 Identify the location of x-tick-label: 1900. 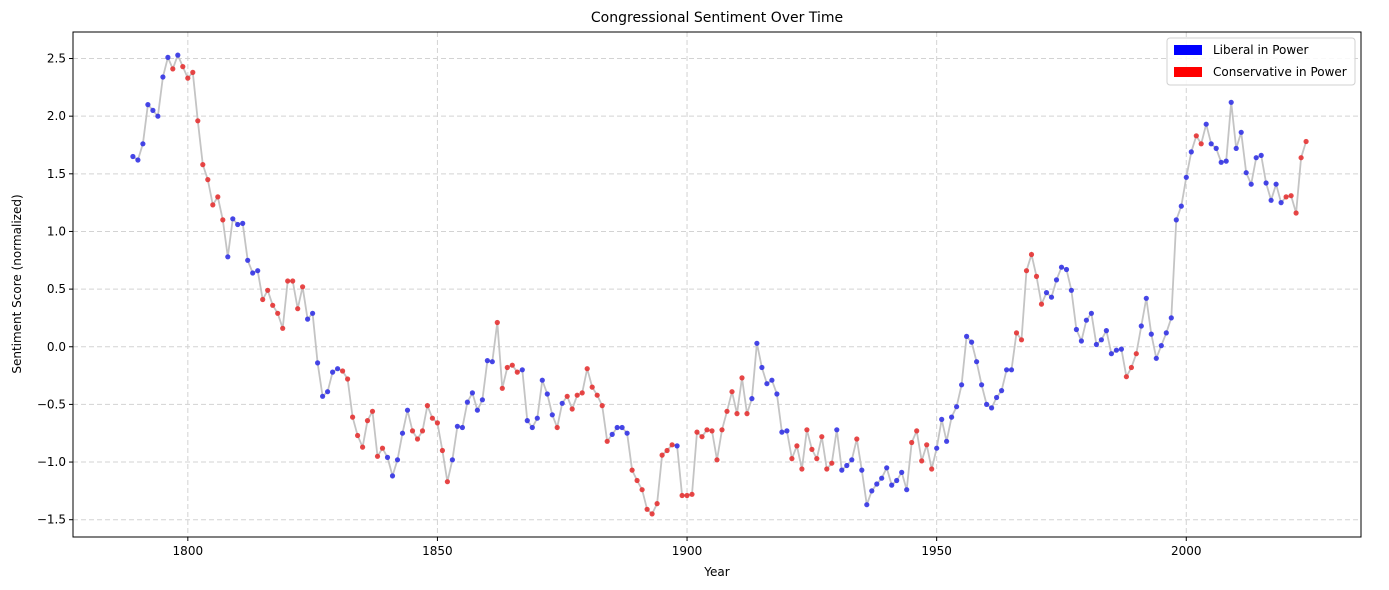
(687, 551).